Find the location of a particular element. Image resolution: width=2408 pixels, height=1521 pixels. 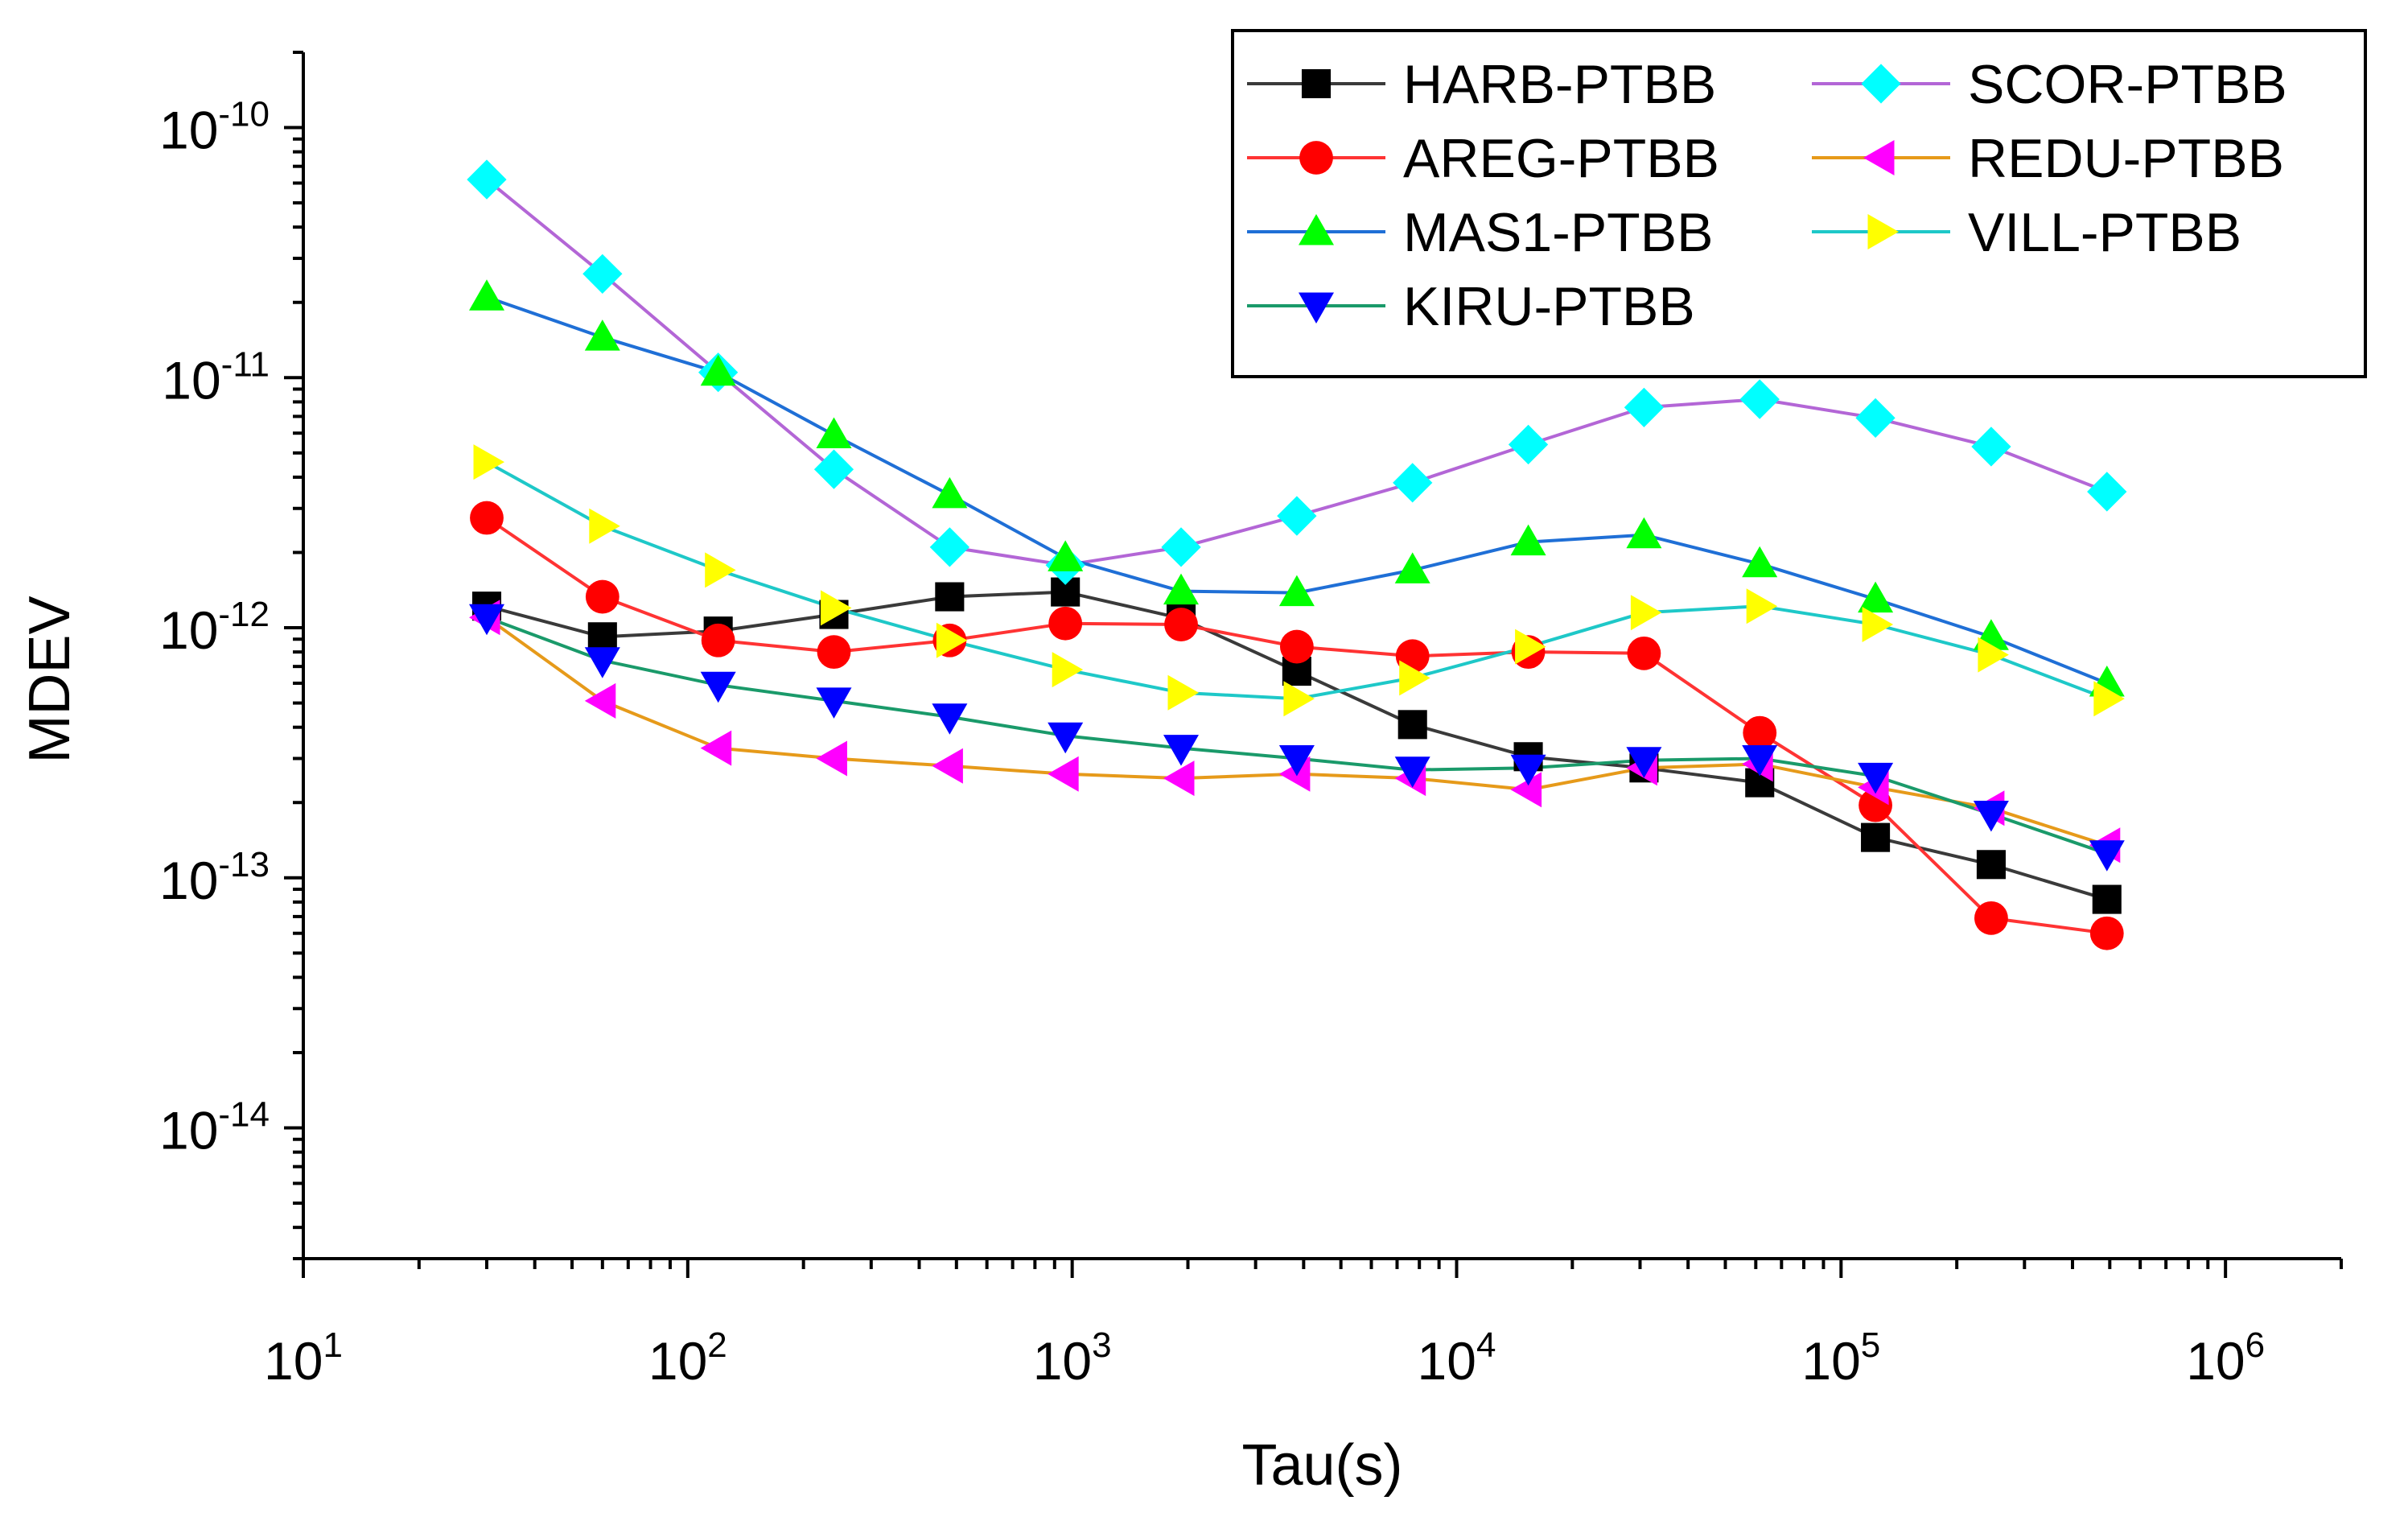

y-tick-label-exponent: -13 is located at coordinates (244, 864).